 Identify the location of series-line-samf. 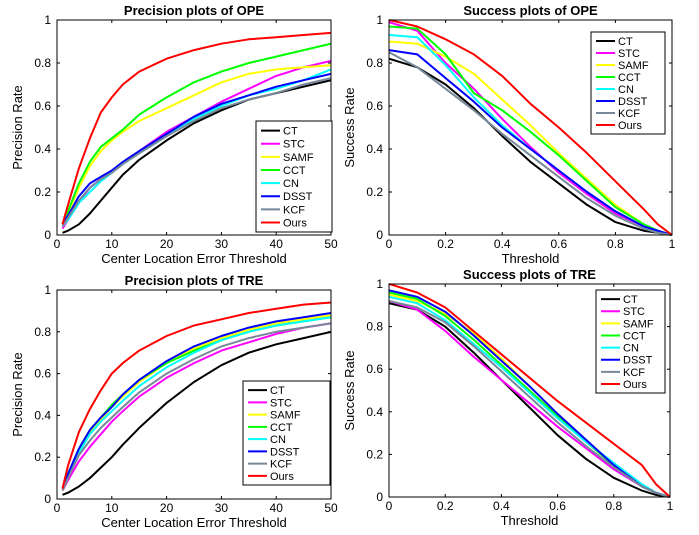
(196, 144).